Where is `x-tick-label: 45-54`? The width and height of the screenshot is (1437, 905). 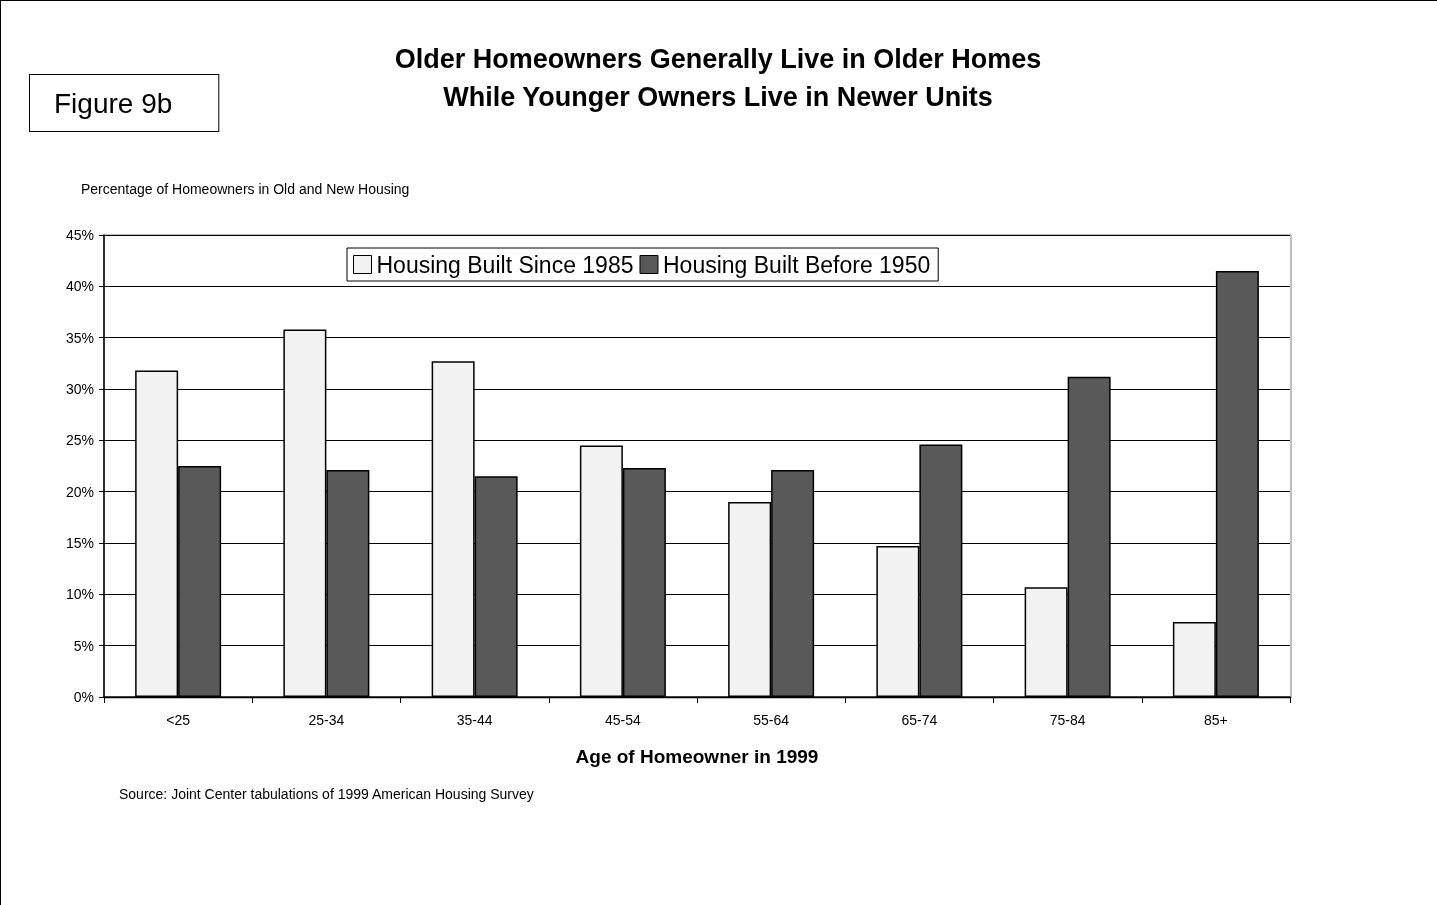
x-tick-label: 45-54 is located at coordinates (622, 720).